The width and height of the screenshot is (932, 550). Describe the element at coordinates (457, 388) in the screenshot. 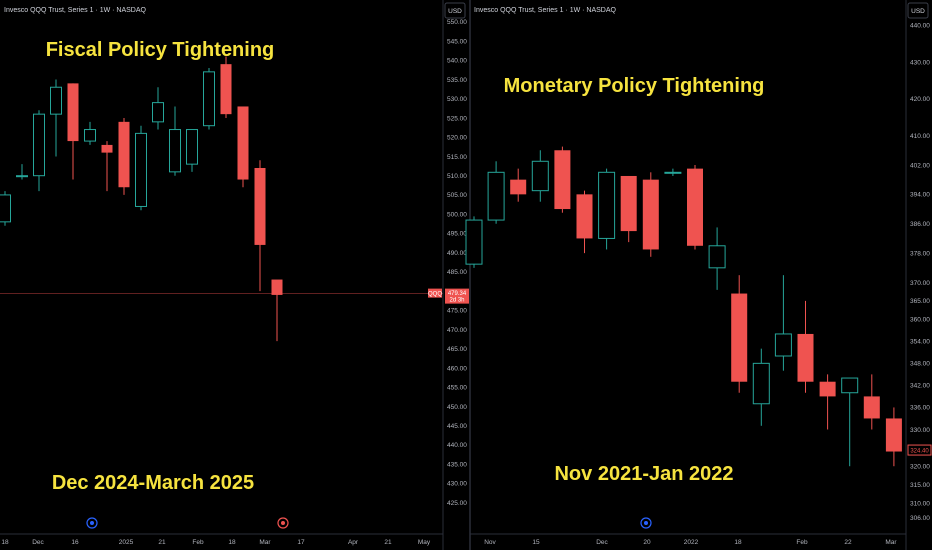

I see `y-tick-label: 455.00` at that location.